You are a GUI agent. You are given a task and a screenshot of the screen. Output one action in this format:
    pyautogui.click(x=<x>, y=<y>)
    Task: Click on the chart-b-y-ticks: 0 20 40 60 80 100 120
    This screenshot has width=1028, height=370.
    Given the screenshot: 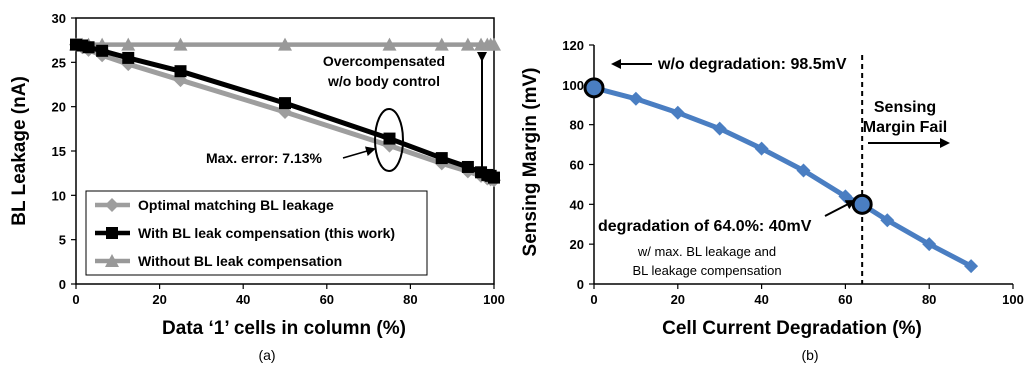 What is the action you would take?
    pyautogui.click(x=578, y=165)
    